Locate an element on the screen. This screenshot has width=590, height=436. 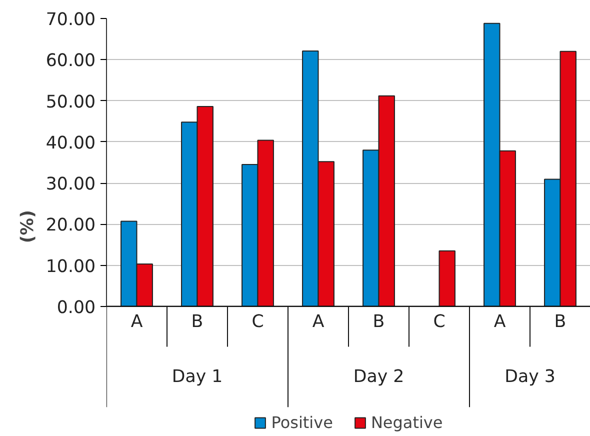
y-tick-label: 0.00 is located at coordinates (76, 308).